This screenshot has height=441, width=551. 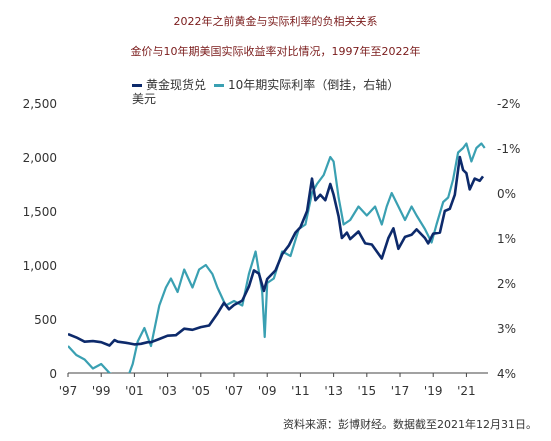 What do you see at coordinates (433, 391) in the screenshot?
I see `x-tick-label: '19` at bounding box center [433, 391].